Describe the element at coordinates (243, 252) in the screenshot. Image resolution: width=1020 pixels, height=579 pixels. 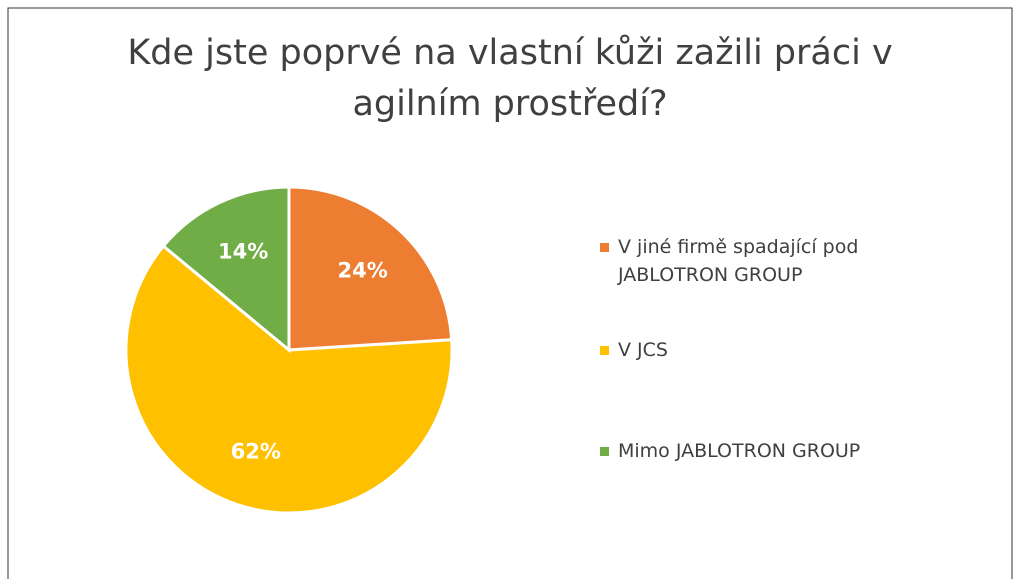
I see `data-label: 14%` at that location.